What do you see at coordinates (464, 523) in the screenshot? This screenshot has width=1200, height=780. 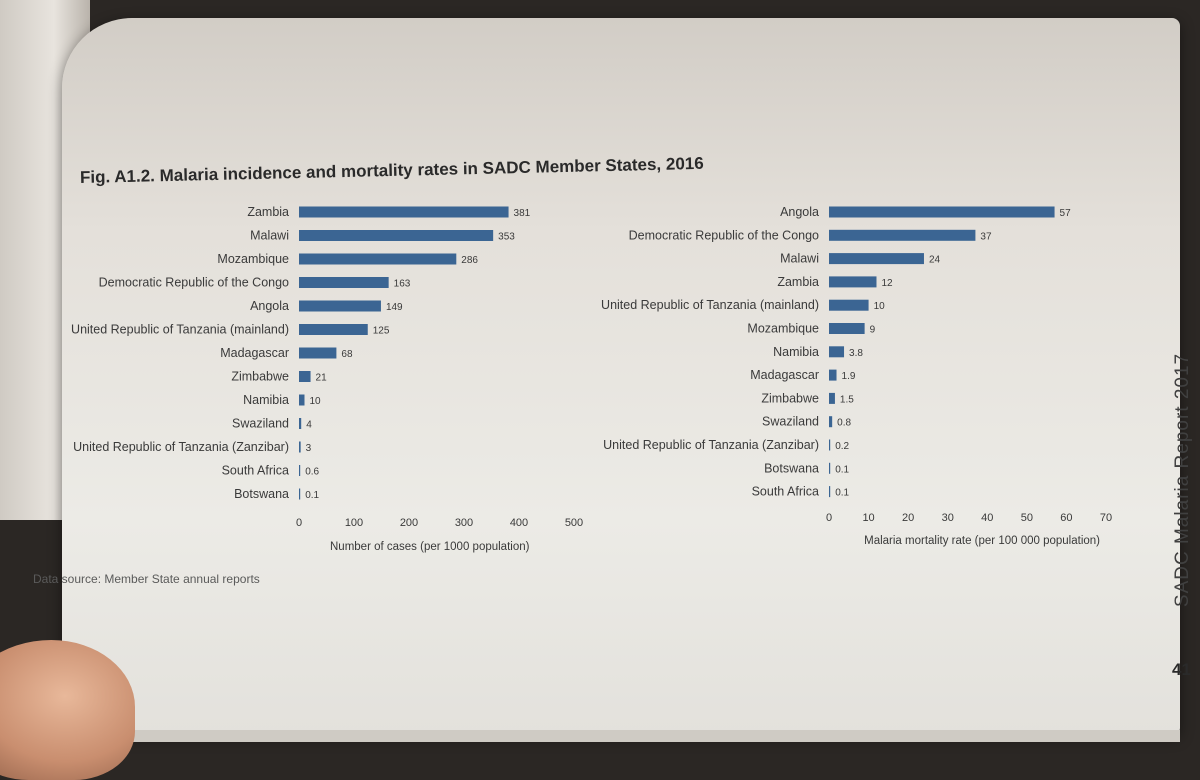 I see `x-tick-label: 300` at bounding box center [464, 523].